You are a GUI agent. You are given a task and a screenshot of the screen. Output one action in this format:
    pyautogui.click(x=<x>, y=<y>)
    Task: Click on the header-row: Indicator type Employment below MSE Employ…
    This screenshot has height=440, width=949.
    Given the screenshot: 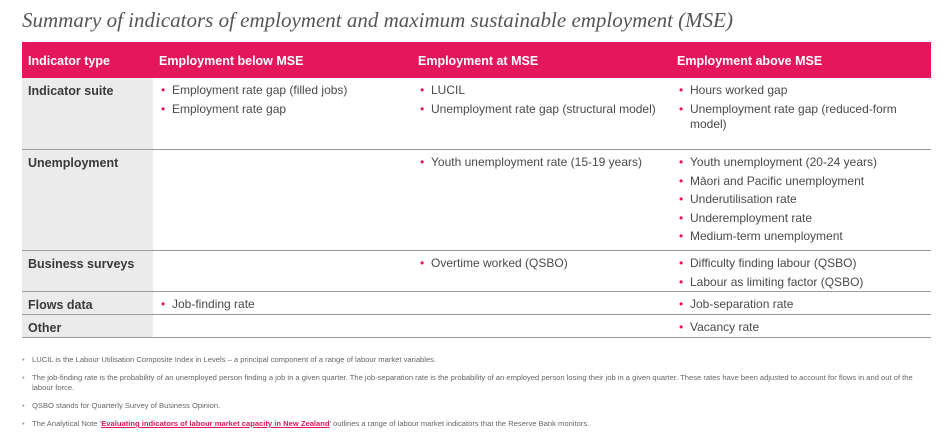 What is the action you would take?
    pyautogui.click(x=476, y=60)
    